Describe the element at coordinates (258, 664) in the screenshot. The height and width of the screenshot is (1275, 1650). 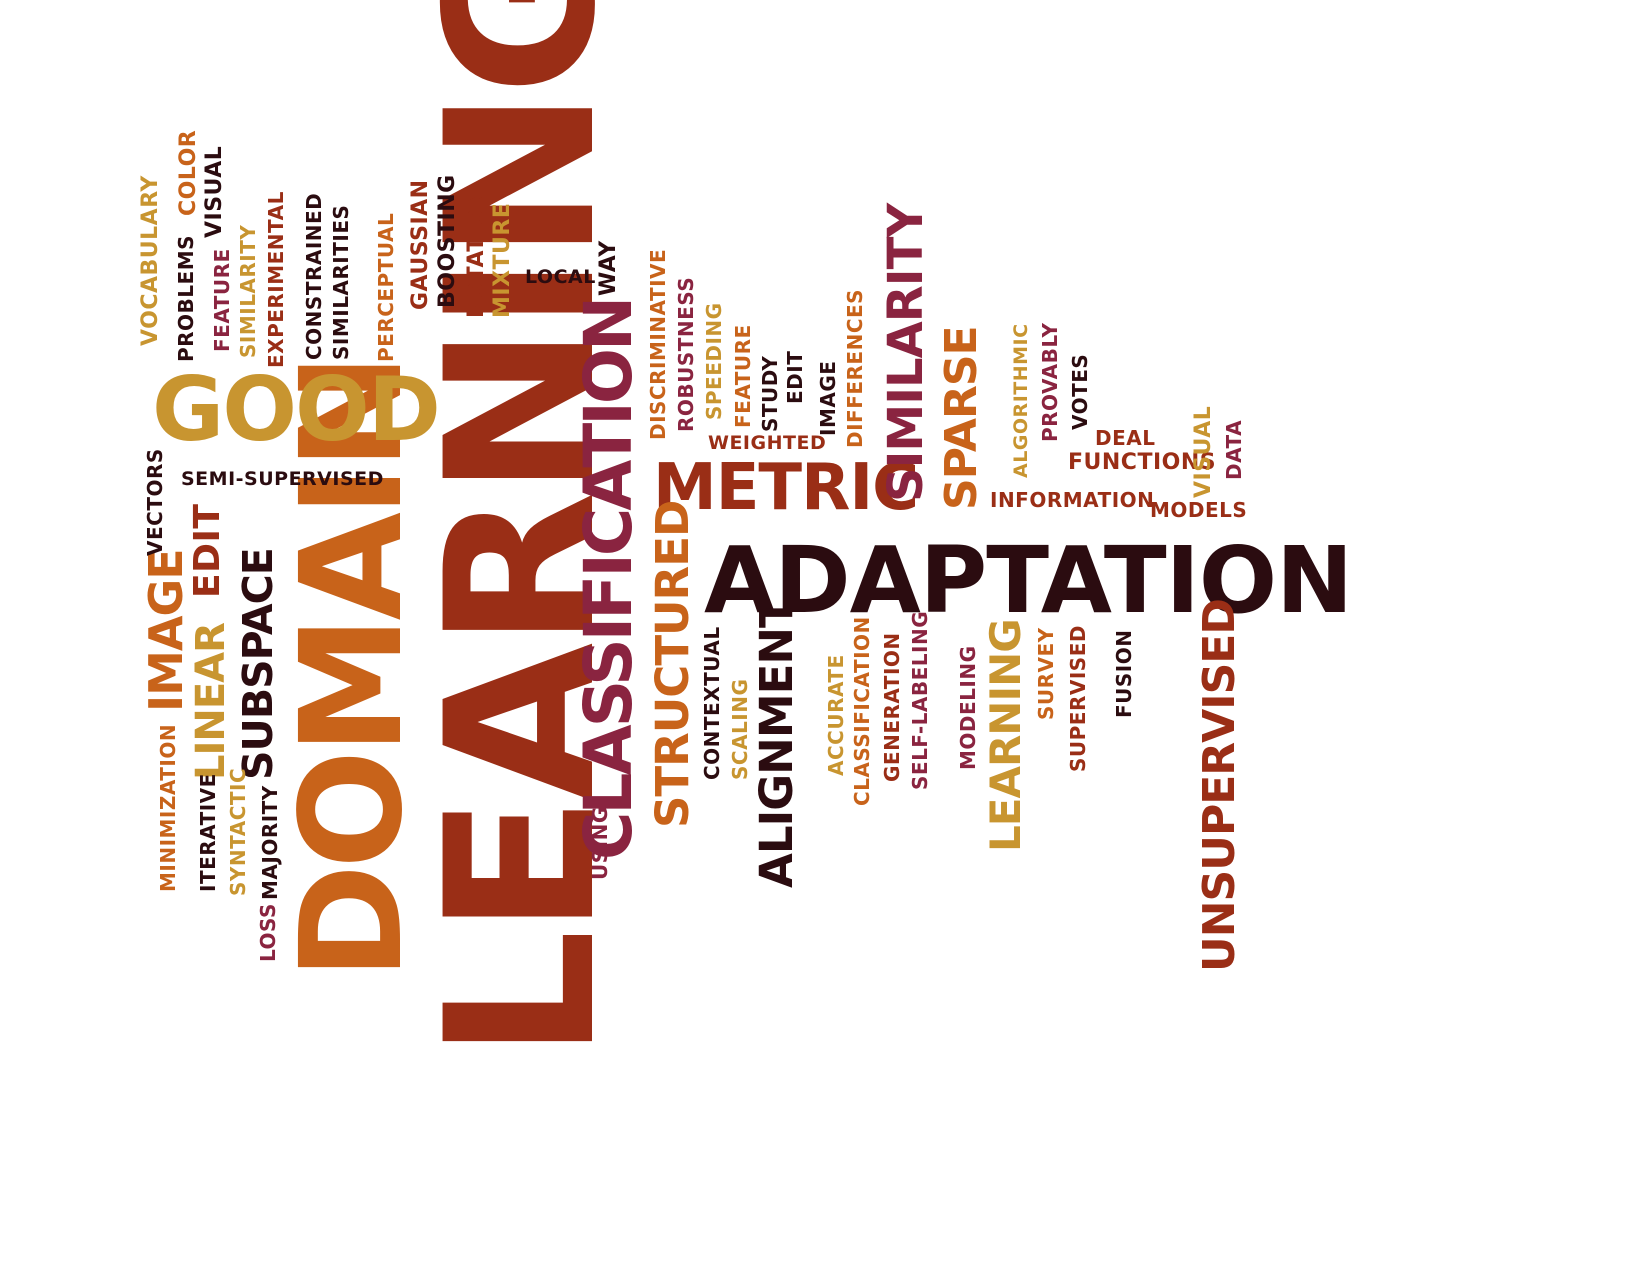
I see `word-subspace: SUBSPACE` at that location.